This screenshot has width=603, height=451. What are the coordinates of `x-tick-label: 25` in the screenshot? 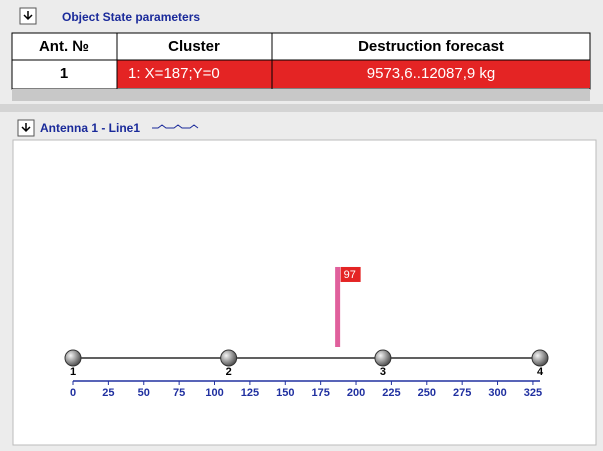 It's located at (108, 393).